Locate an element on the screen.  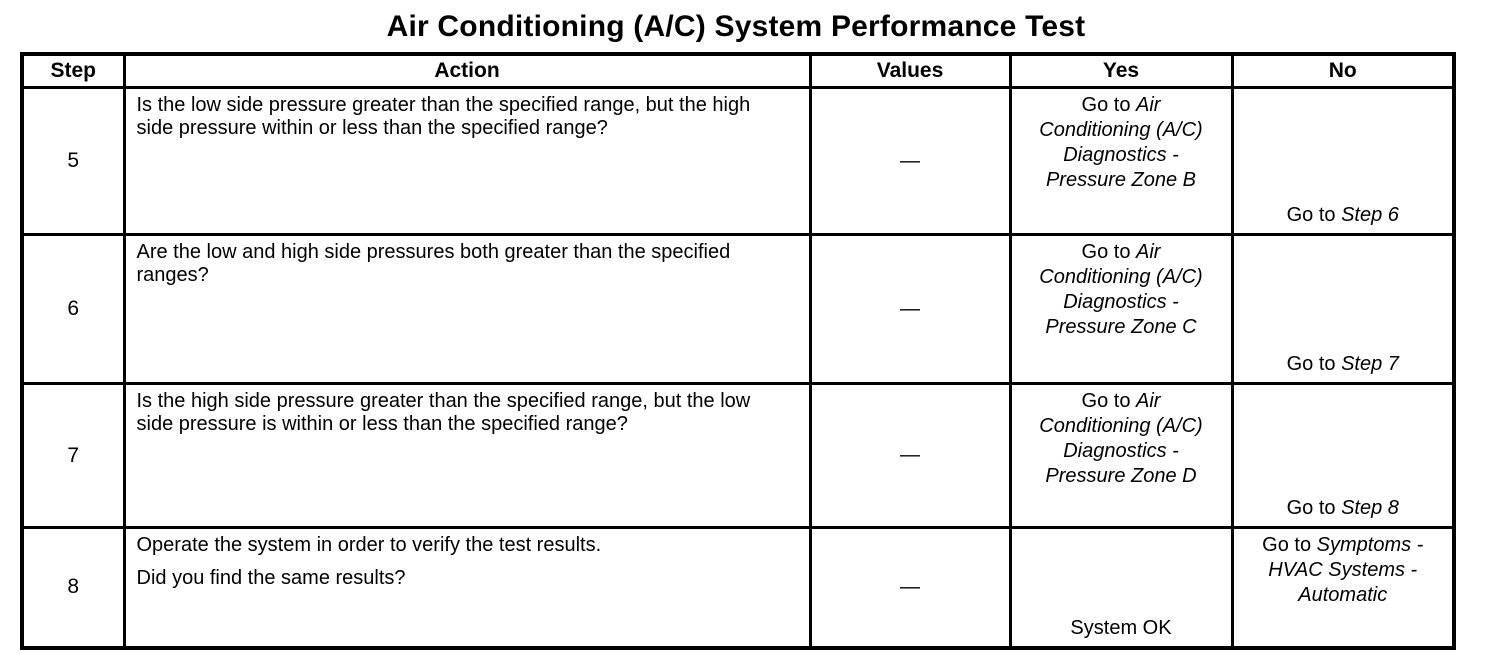
step-number: 8 is located at coordinates (73, 587).